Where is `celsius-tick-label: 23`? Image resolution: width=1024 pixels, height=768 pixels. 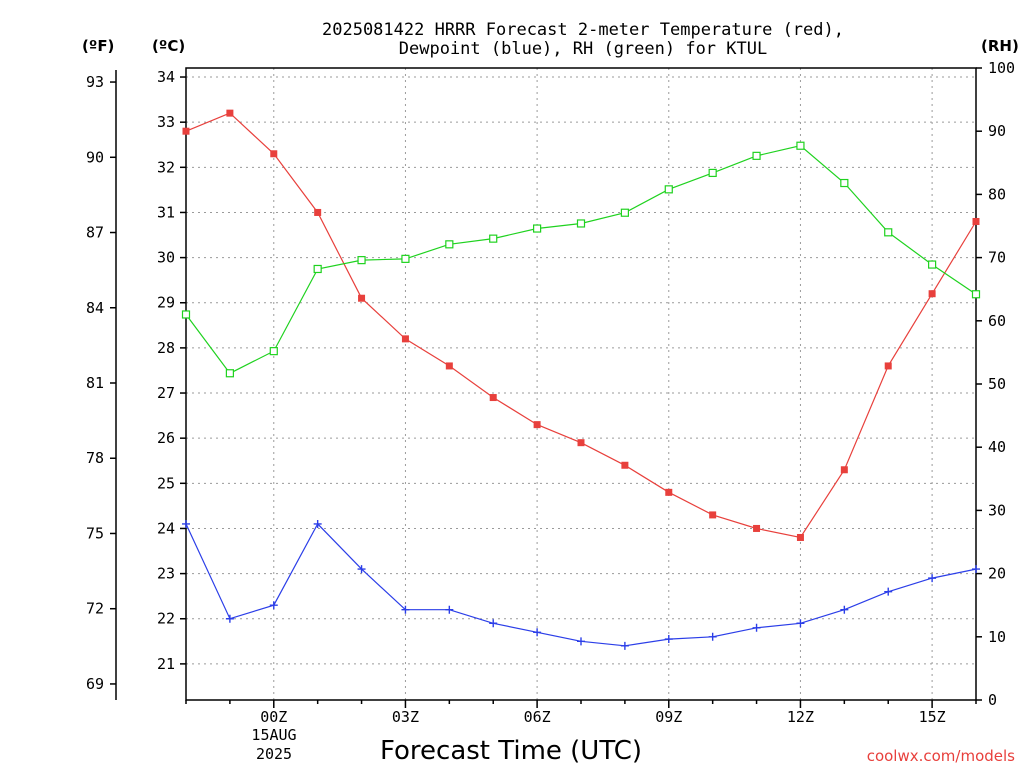 celsius-tick-label: 23 is located at coordinates (166, 574).